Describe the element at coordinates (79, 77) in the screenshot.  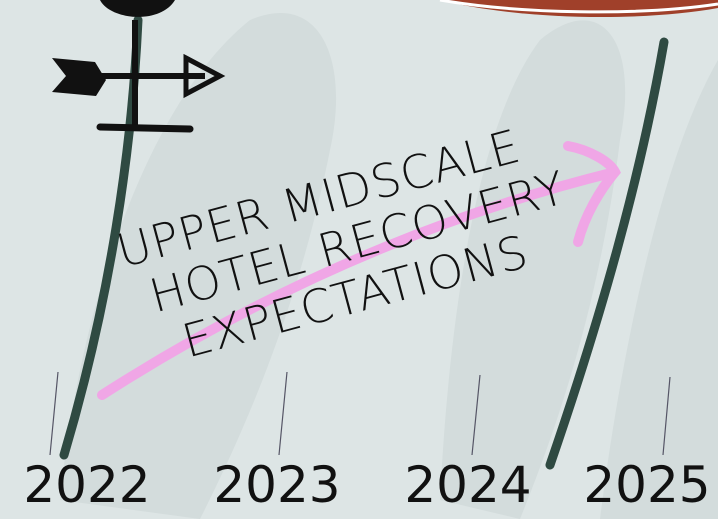
I see `vane-tail` at that location.